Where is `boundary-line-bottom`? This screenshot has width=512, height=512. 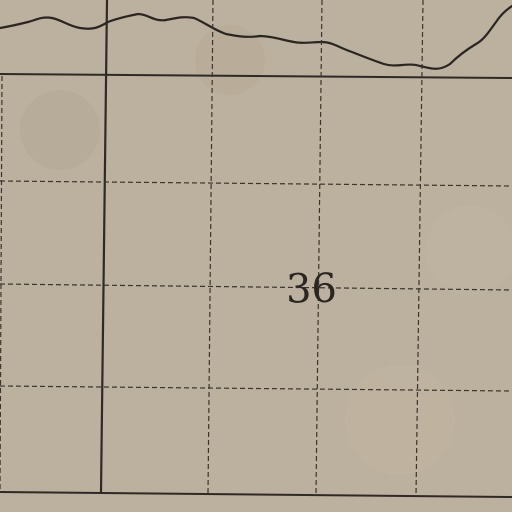
boundary-line-bottom is located at coordinates (256, 494).